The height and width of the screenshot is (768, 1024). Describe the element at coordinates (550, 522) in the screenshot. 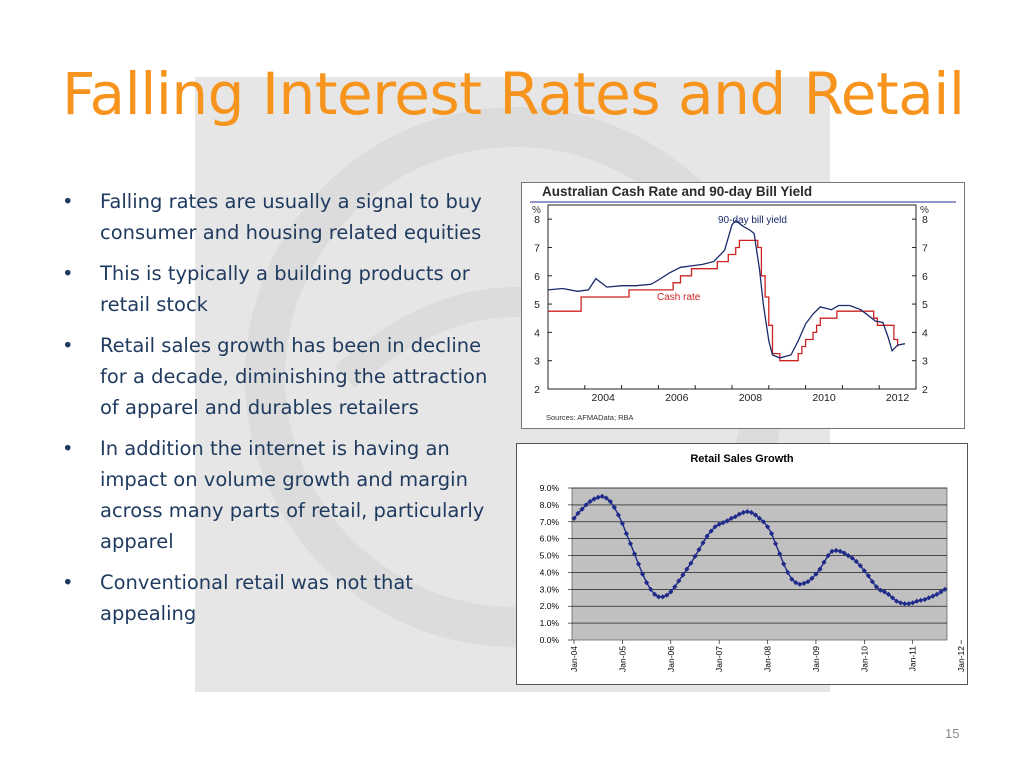

I see `y-tick-label: 7.0%` at that location.